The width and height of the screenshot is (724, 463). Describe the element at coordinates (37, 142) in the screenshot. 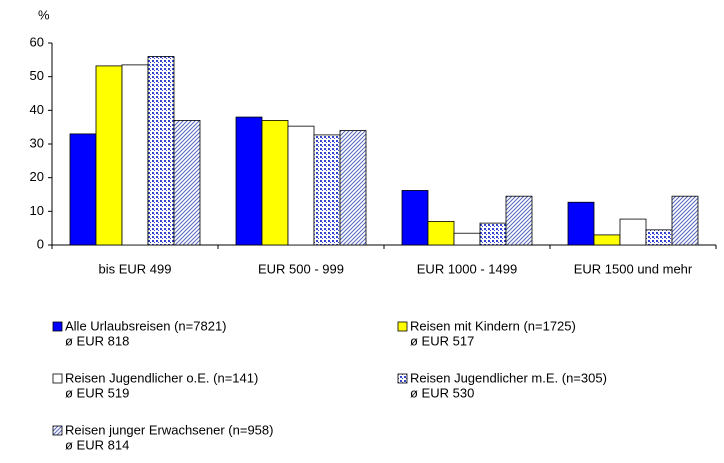

I see `y-tick-label: 30` at that location.